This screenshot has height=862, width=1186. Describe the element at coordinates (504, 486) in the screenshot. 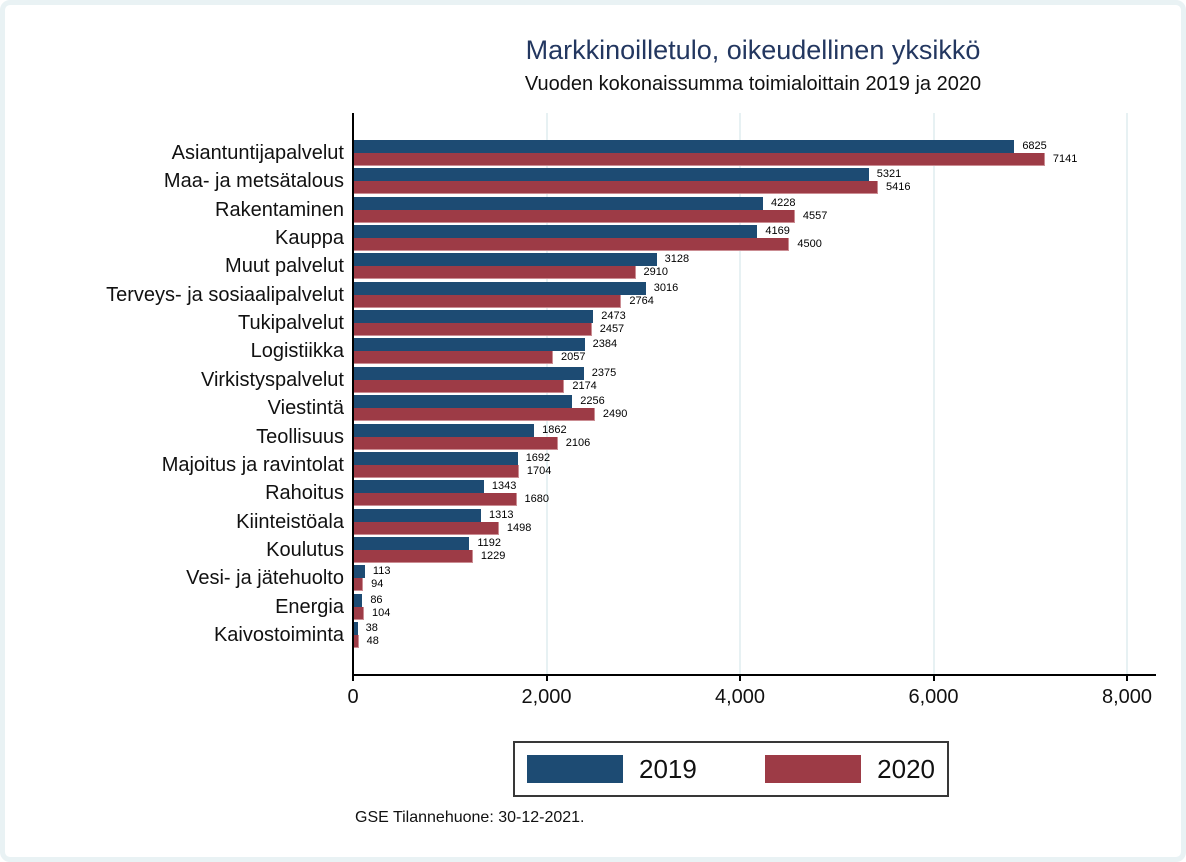

I see `bar-value-label-2019: 1343` at that location.